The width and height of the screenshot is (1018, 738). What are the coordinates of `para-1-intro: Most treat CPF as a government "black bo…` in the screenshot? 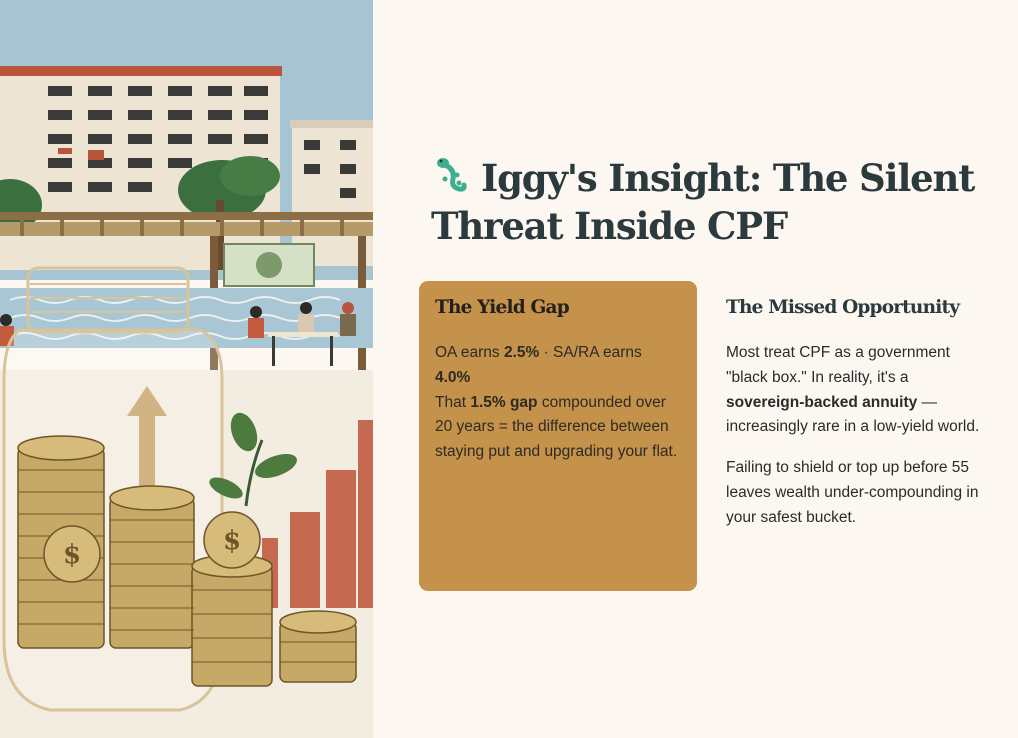 It's located at (838, 365).